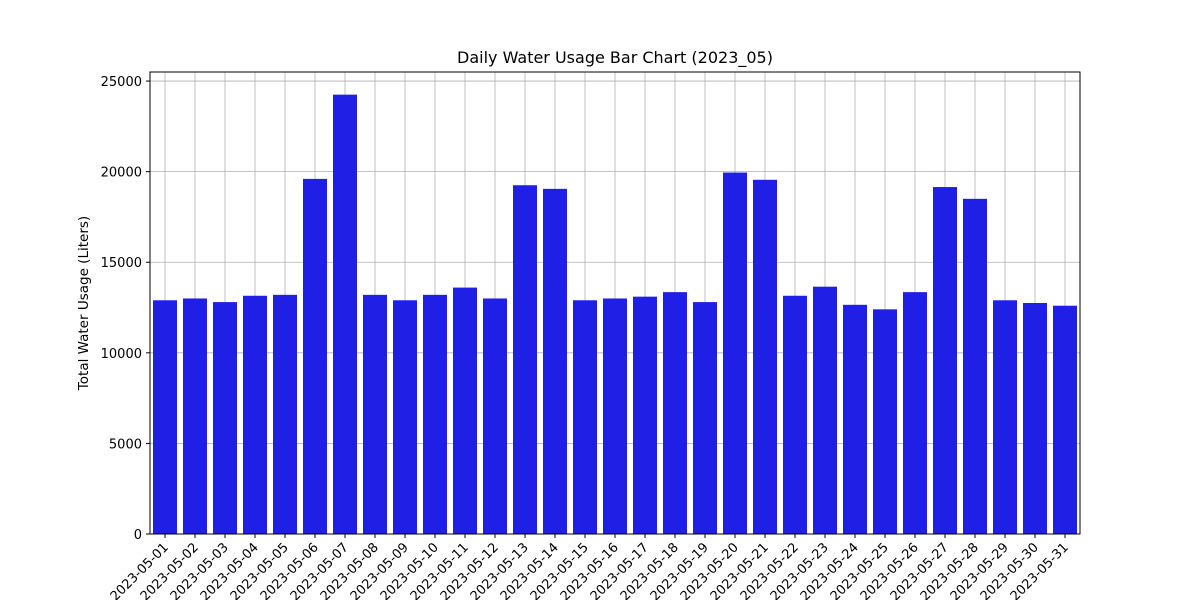  Describe the element at coordinates (121, 263) in the screenshot. I see `y-tick-label: 15000` at that location.